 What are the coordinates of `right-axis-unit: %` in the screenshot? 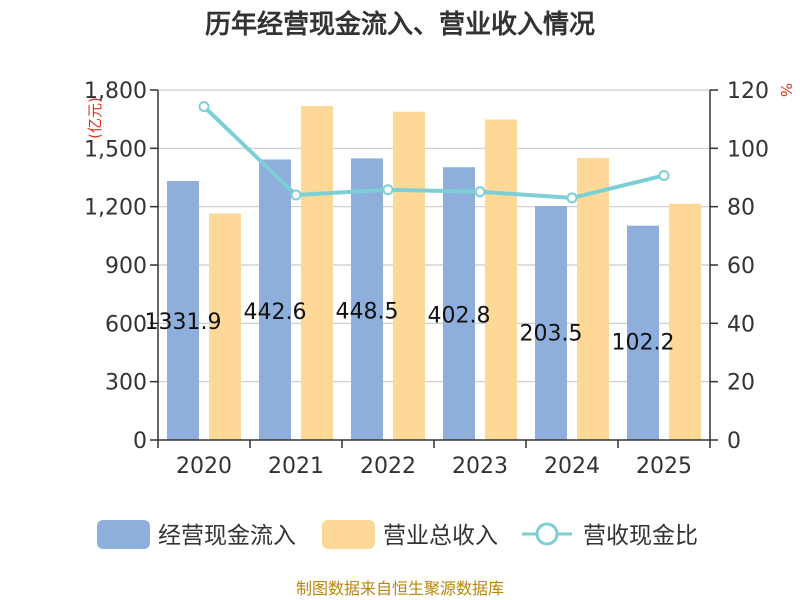 It's located at (786, 90).